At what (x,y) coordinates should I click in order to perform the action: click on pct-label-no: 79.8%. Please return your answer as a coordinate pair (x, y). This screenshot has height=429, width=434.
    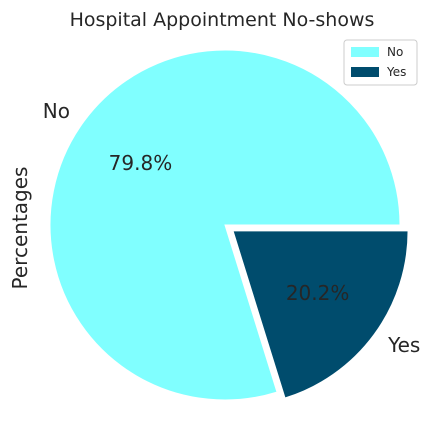
    Looking at the image, I should click on (141, 163).